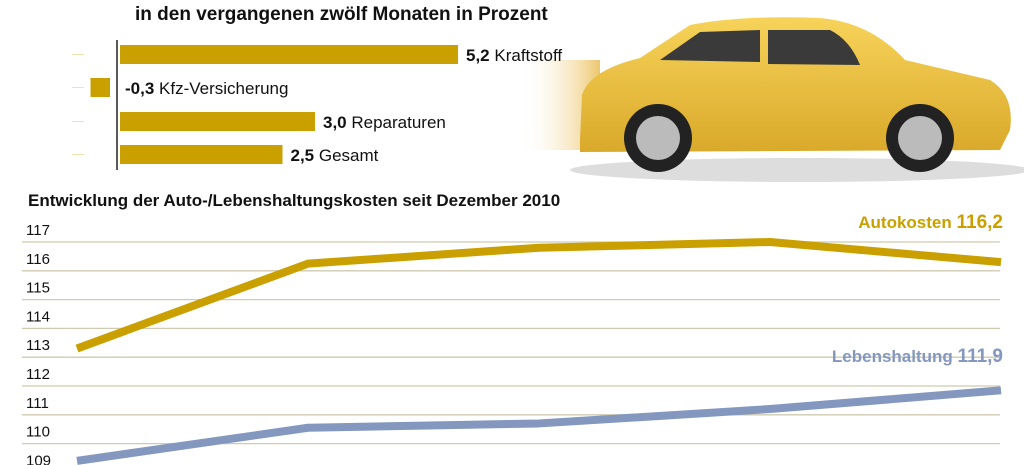 This screenshot has height=465, width=1024. I want to click on y-tick-label: 111, so click(37, 403).